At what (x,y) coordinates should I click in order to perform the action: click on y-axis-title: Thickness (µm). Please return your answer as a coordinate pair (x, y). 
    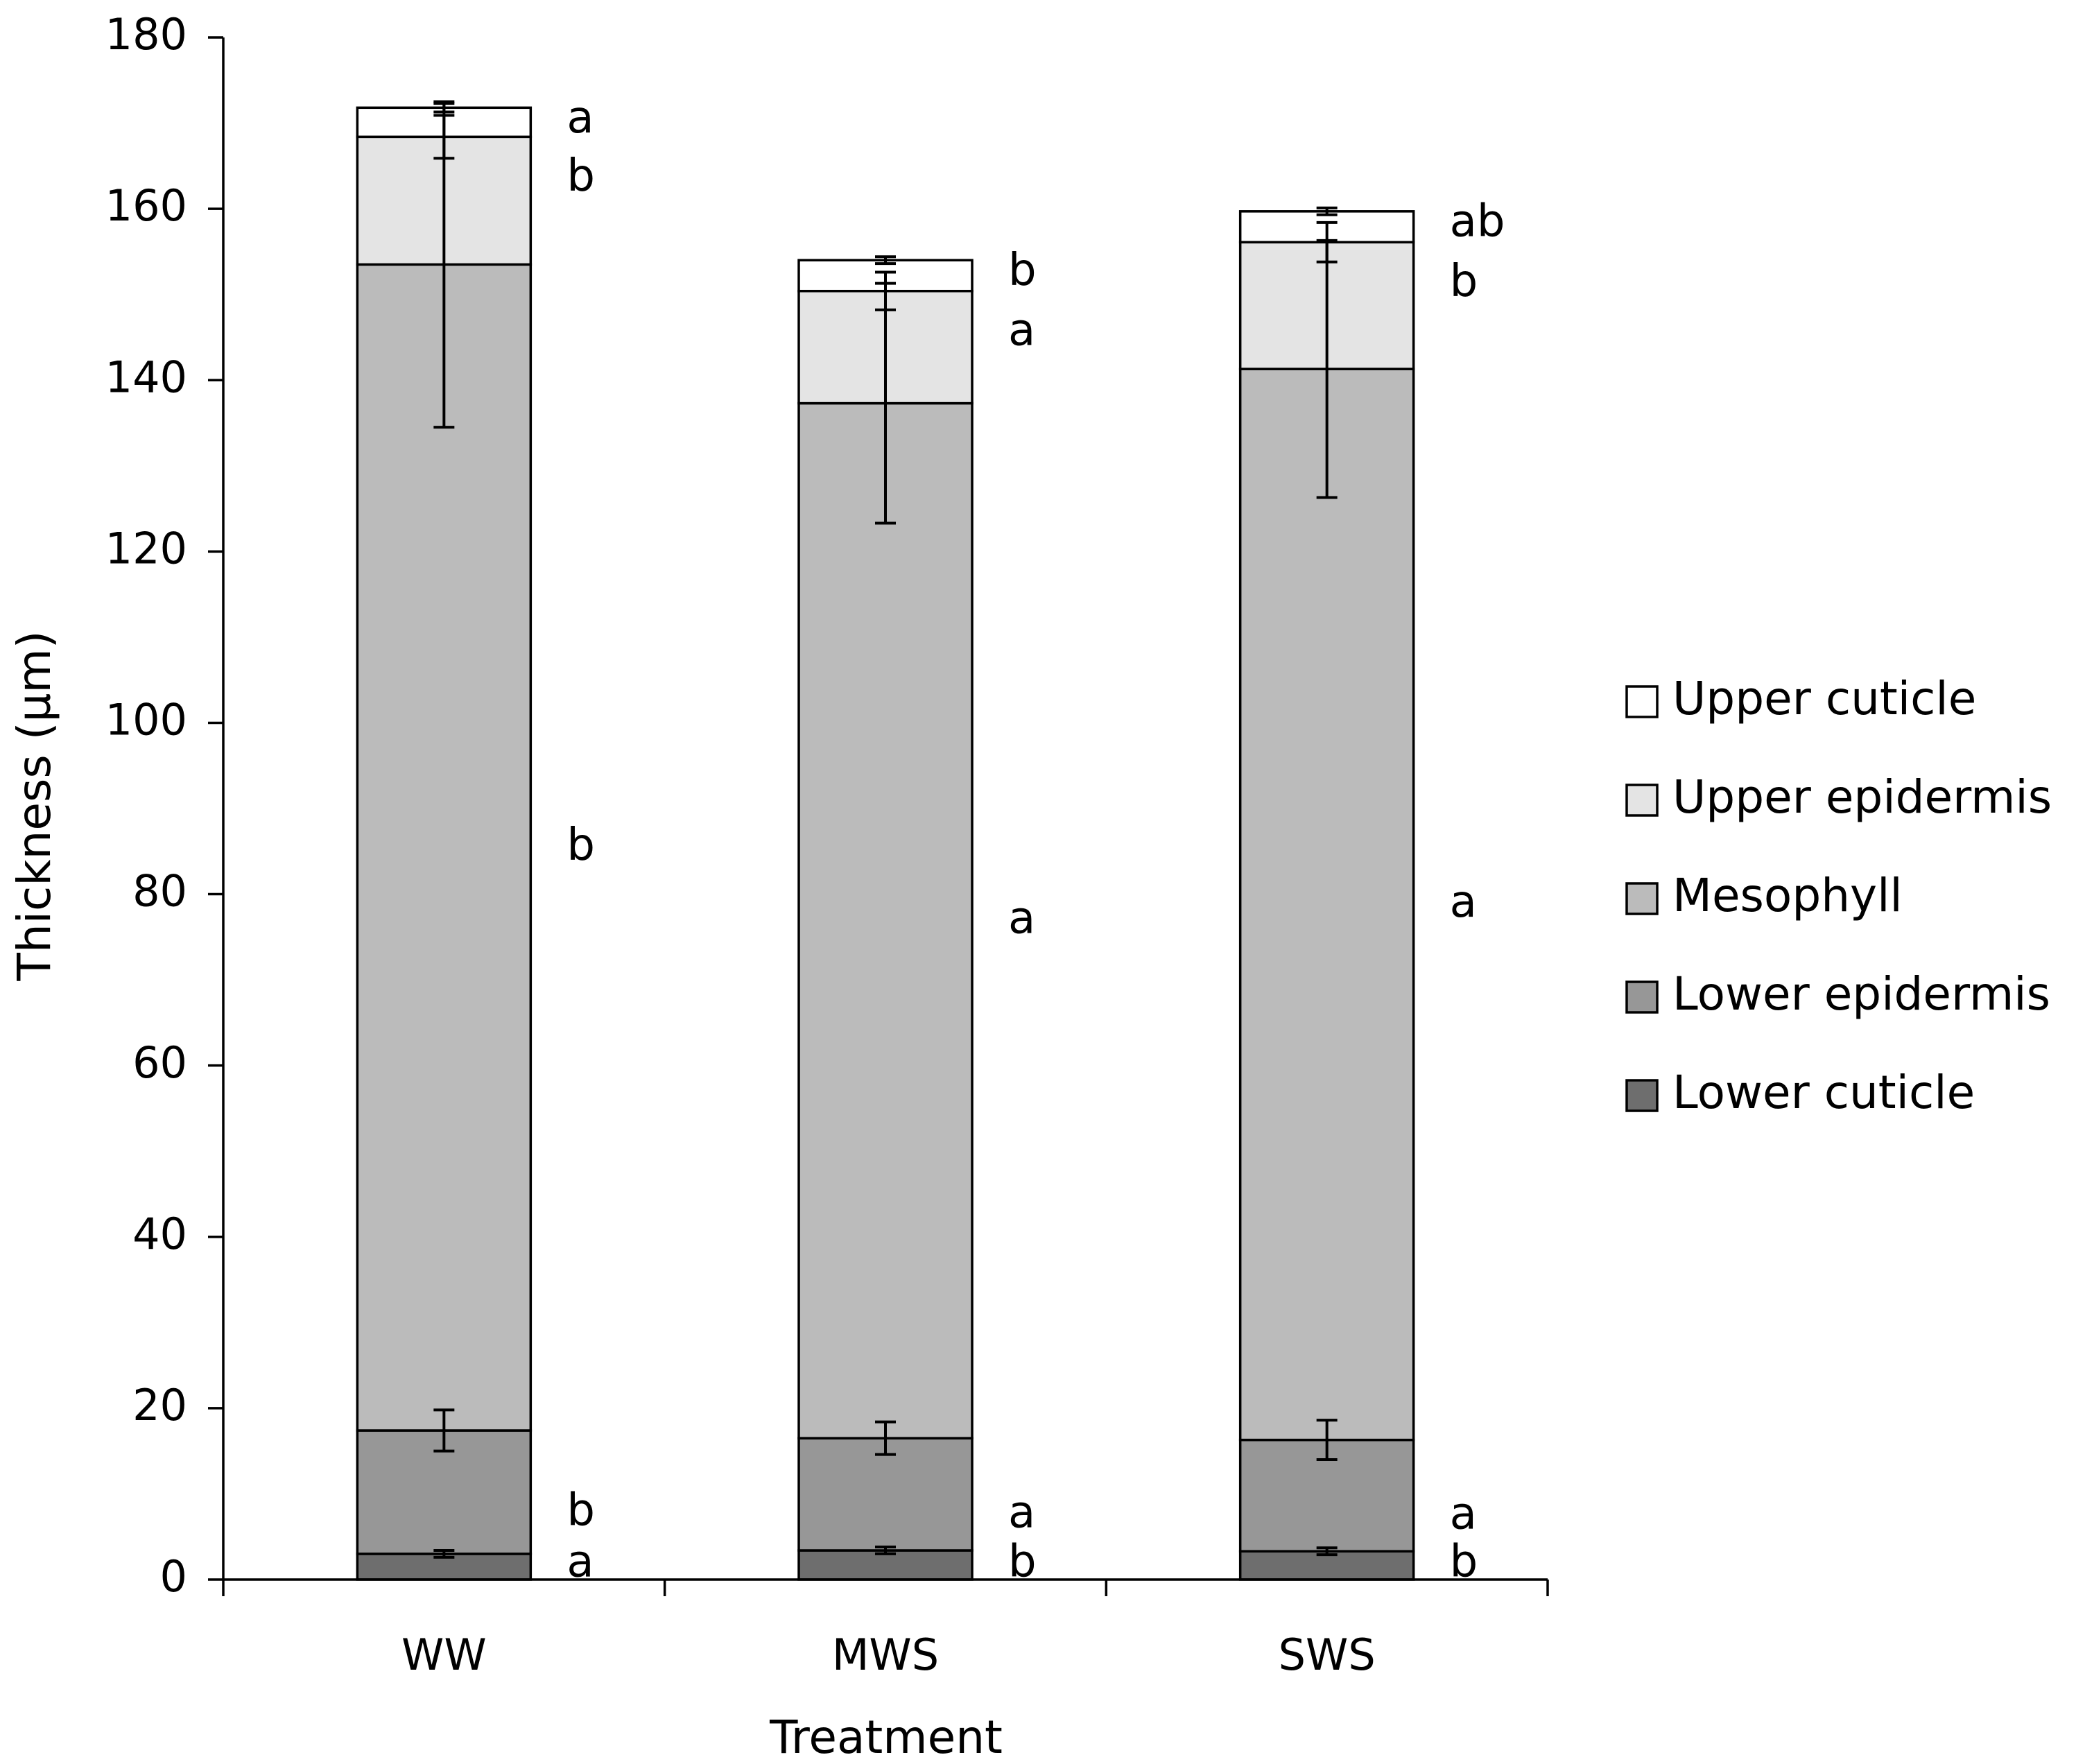
    Looking at the image, I should click on (34, 806).